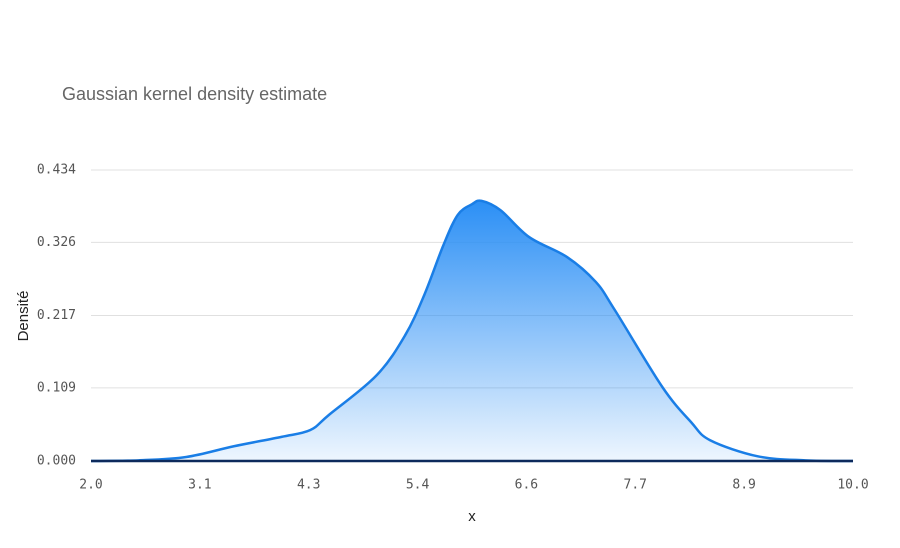 The height and width of the screenshot is (548, 900). Describe the element at coordinates (56, 242) in the screenshot. I see `y-tick-label: 0.326` at that location.